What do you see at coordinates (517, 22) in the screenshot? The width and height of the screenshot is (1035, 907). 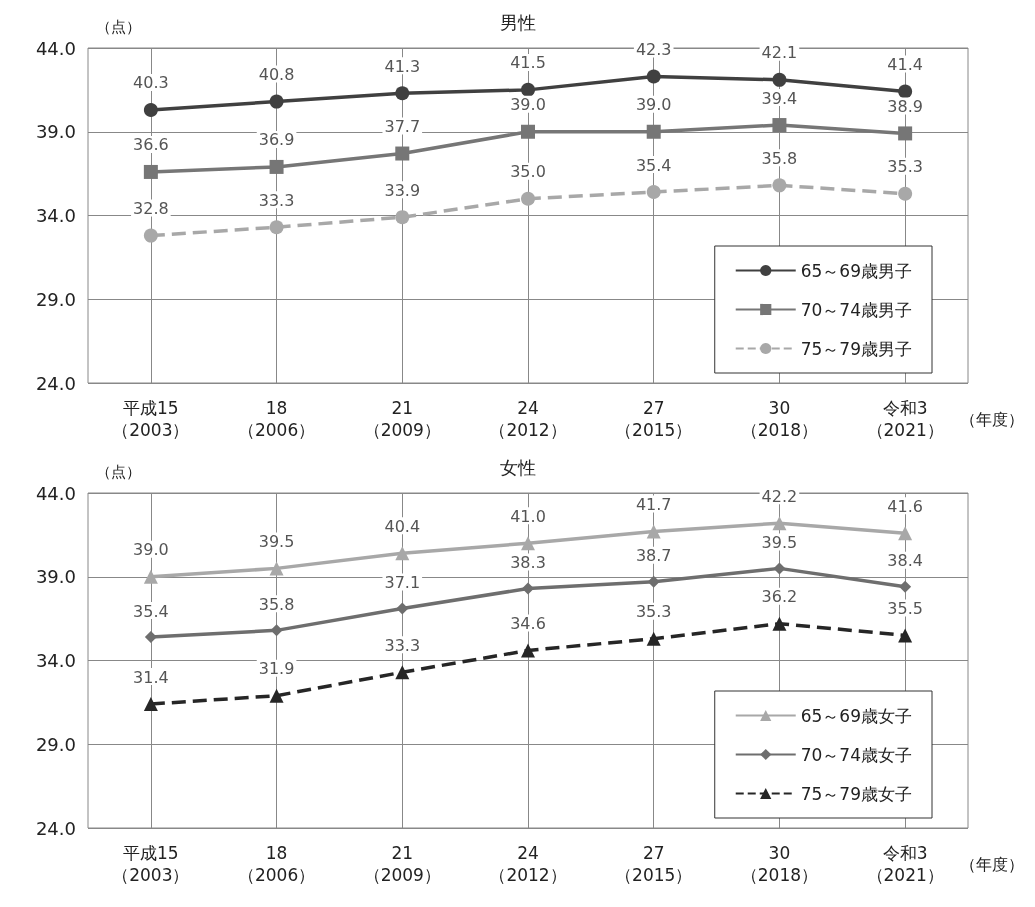 I see `chart-title: 男性` at bounding box center [517, 22].